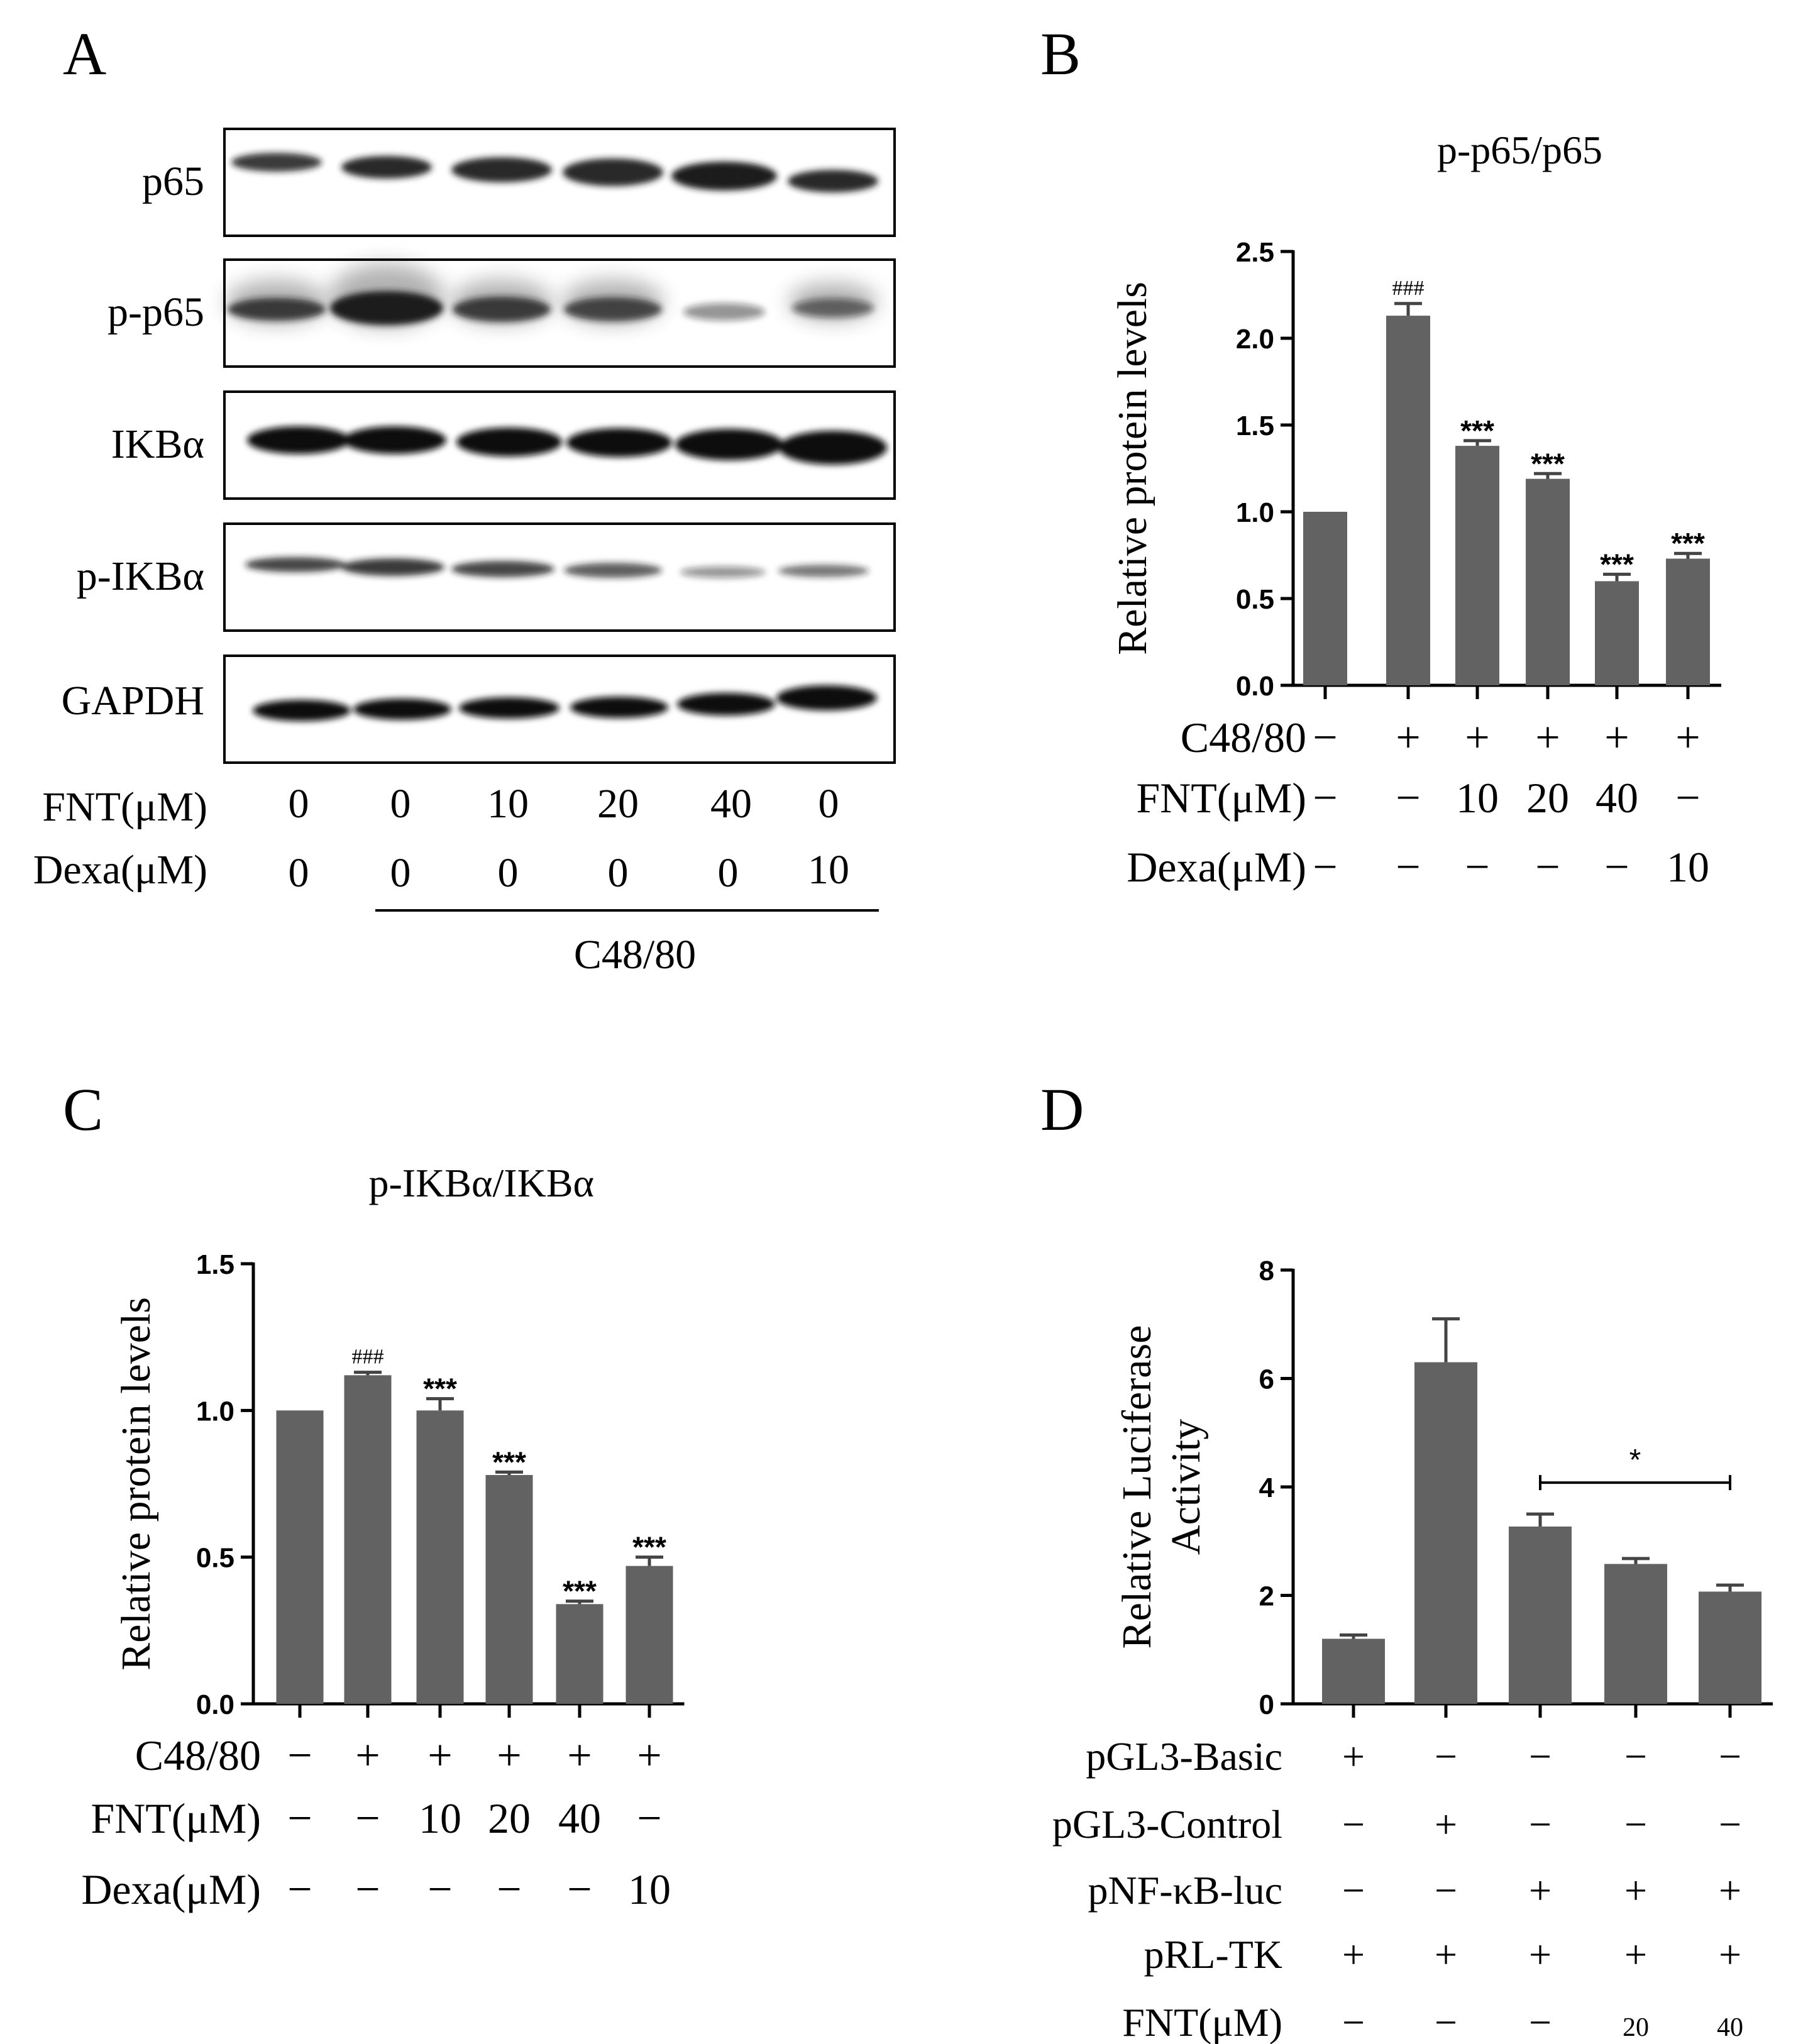 This screenshot has width=1808, height=2044. What do you see at coordinates (1184, 1757) in the screenshot?
I see `condition-label: pGL3-Basic` at bounding box center [1184, 1757].